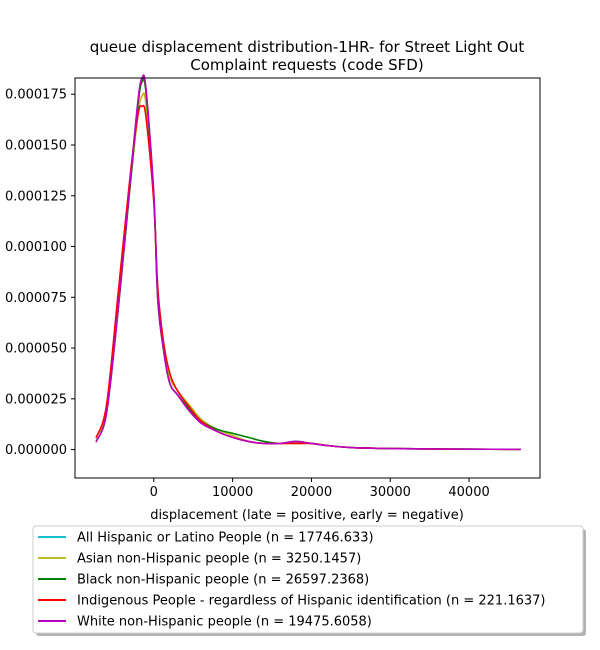 This screenshot has width=600, height=650. What do you see at coordinates (36, 450) in the screenshot?
I see `y-tick-label: 0.000000` at bounding box center [36, 450].